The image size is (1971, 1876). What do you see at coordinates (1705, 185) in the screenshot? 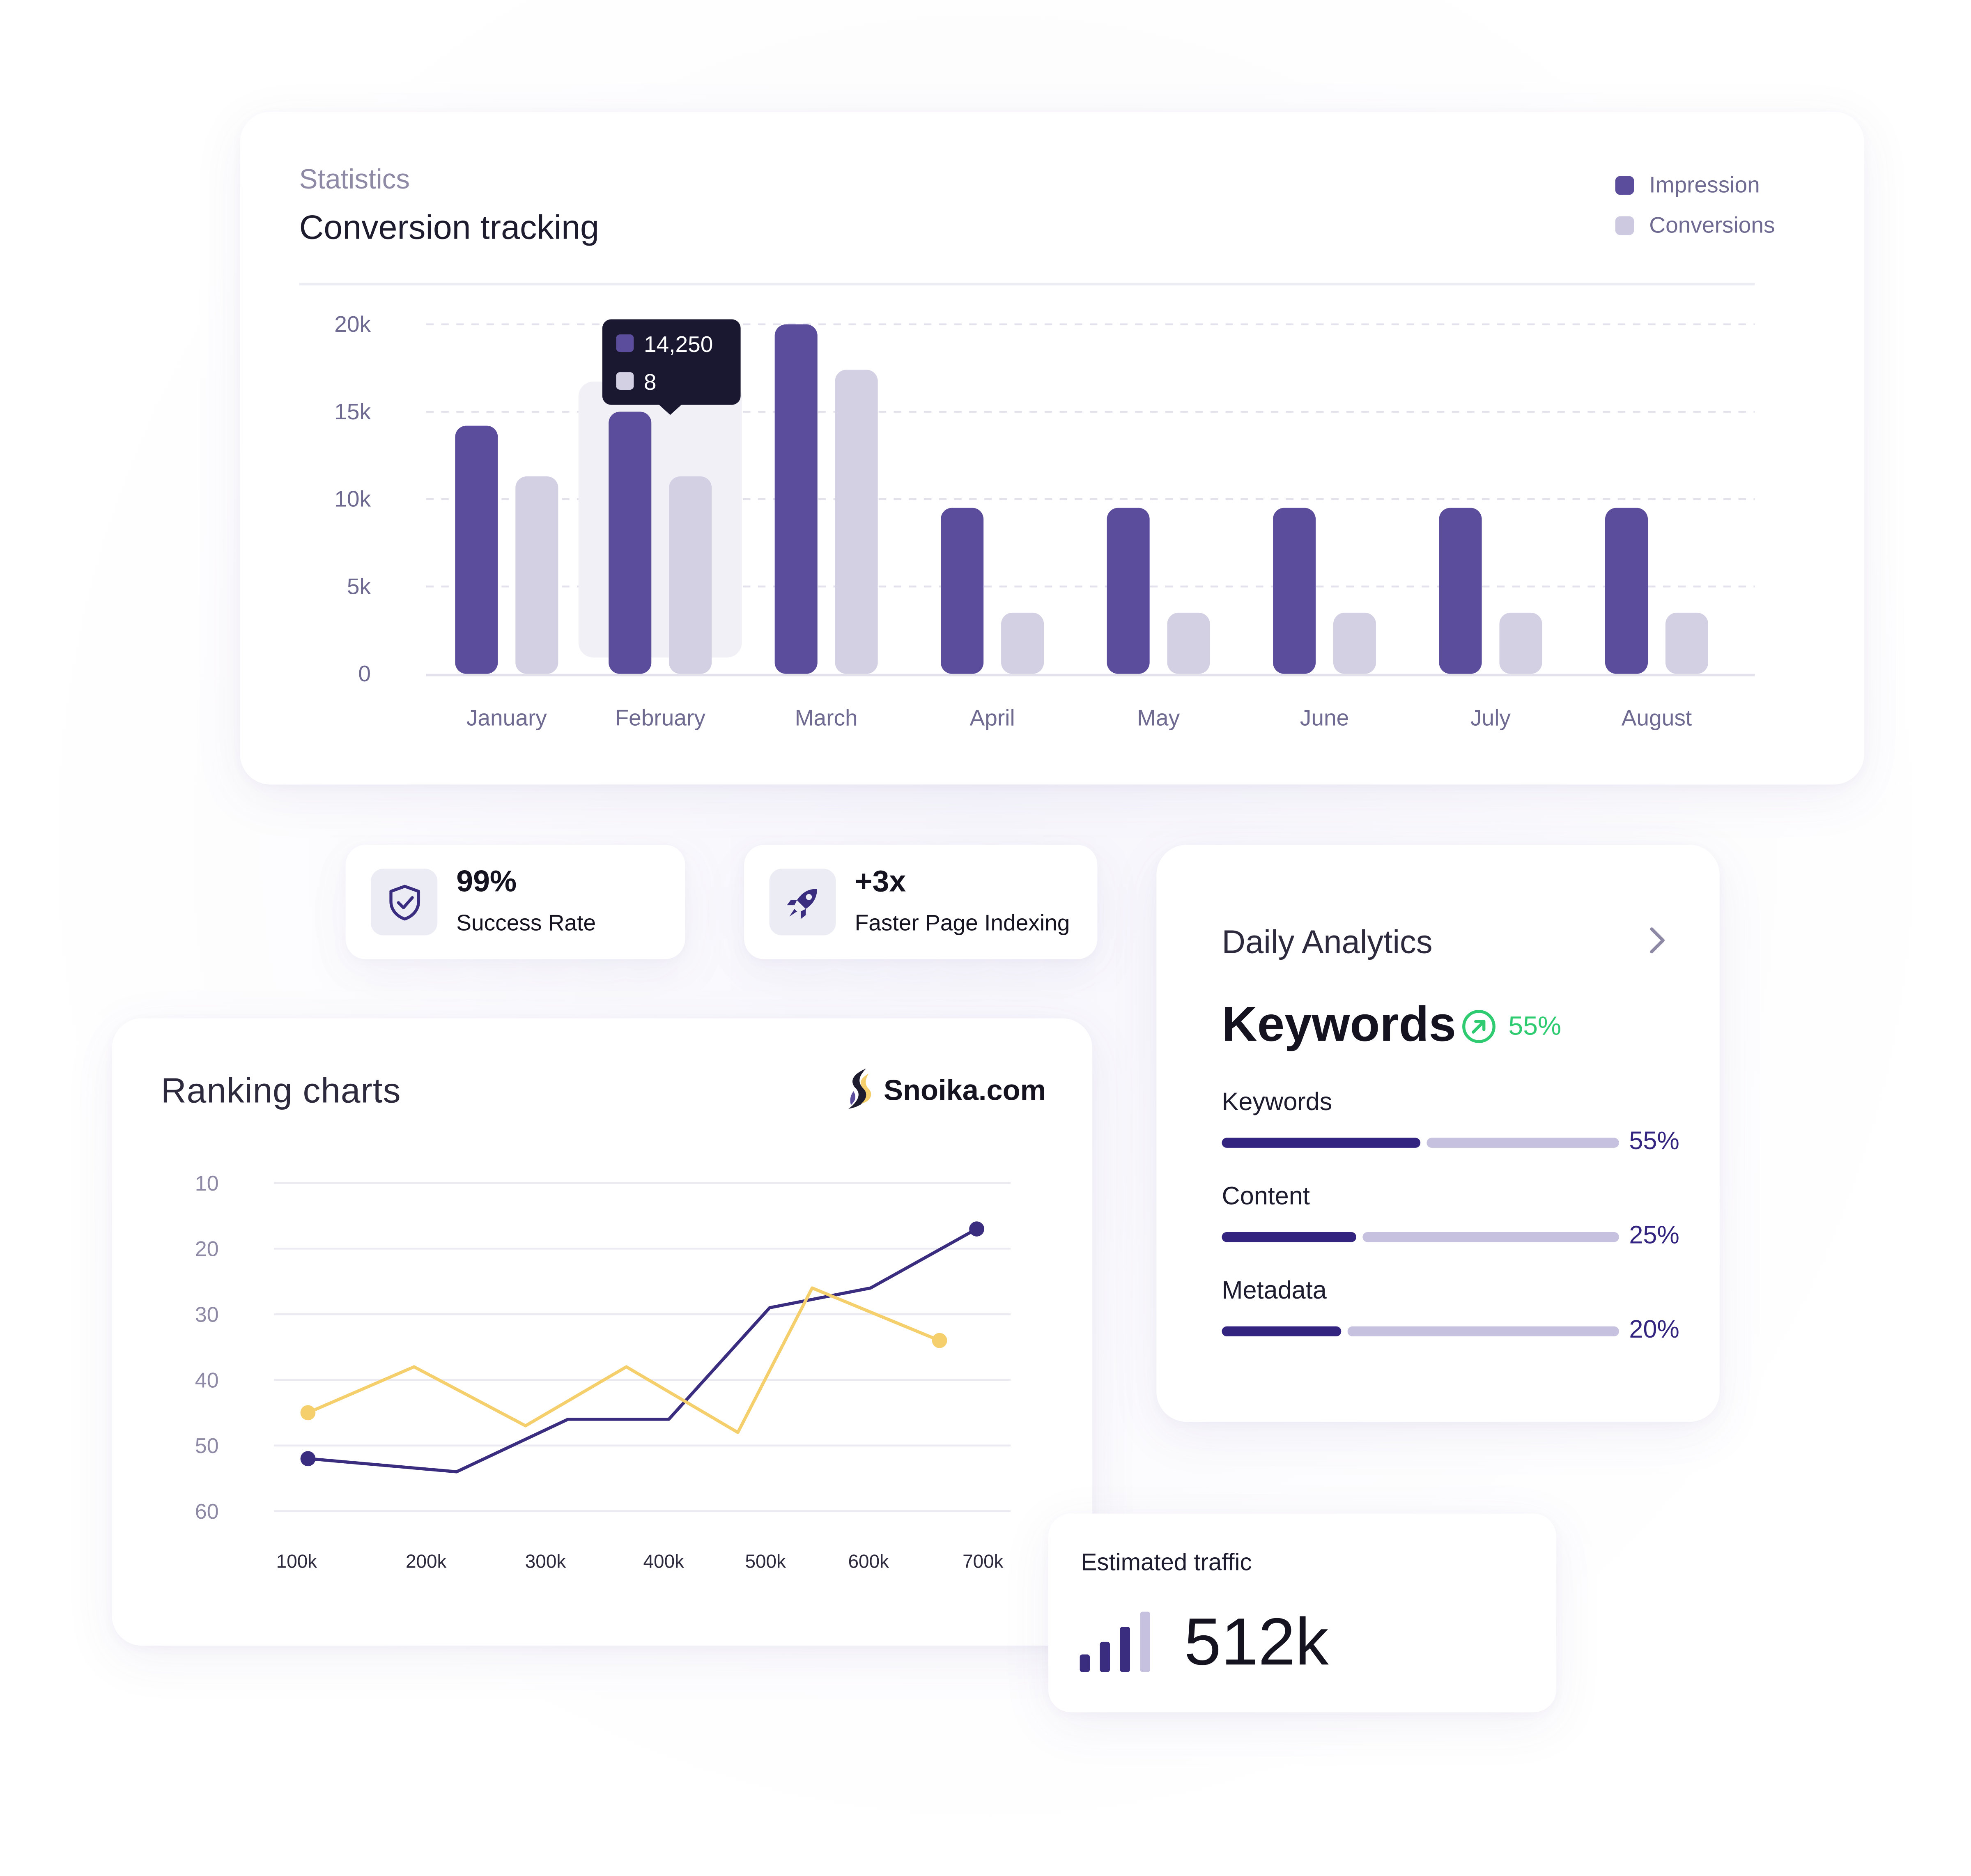
I see `legend-label: Impression` at bounding box center [1705, 185].